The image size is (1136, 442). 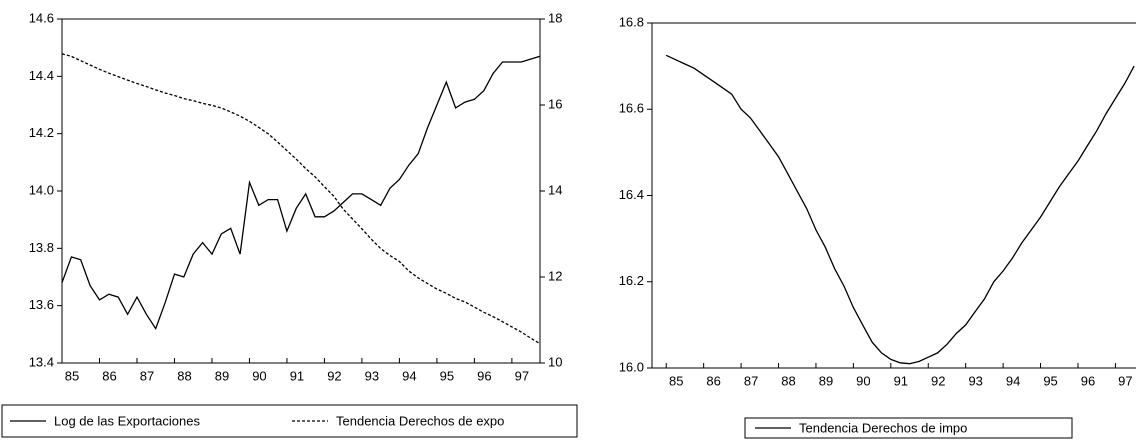 I want to click on legend-label: Tendencia Derechos de impo, so click(x=883, y=427).